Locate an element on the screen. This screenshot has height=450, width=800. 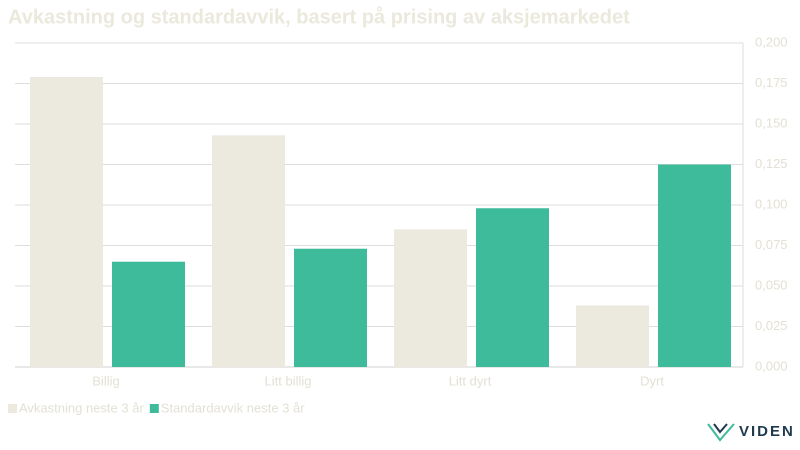
logo-text: VIDEN is located at coordinates (767, 431).